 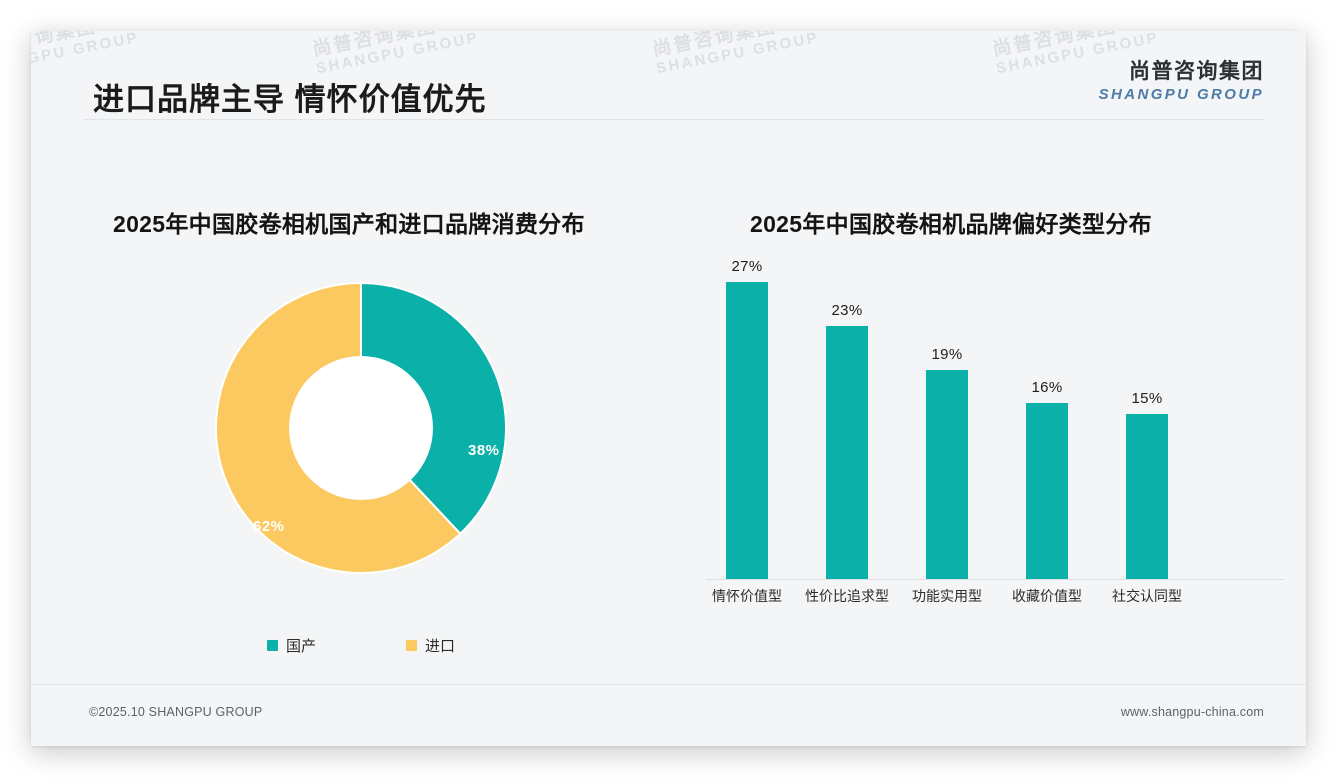 What do you see at coordinates (484, 450) in the screenshot?
I see `donut-value-label-0: 38%` at bounding box center [484, 450].